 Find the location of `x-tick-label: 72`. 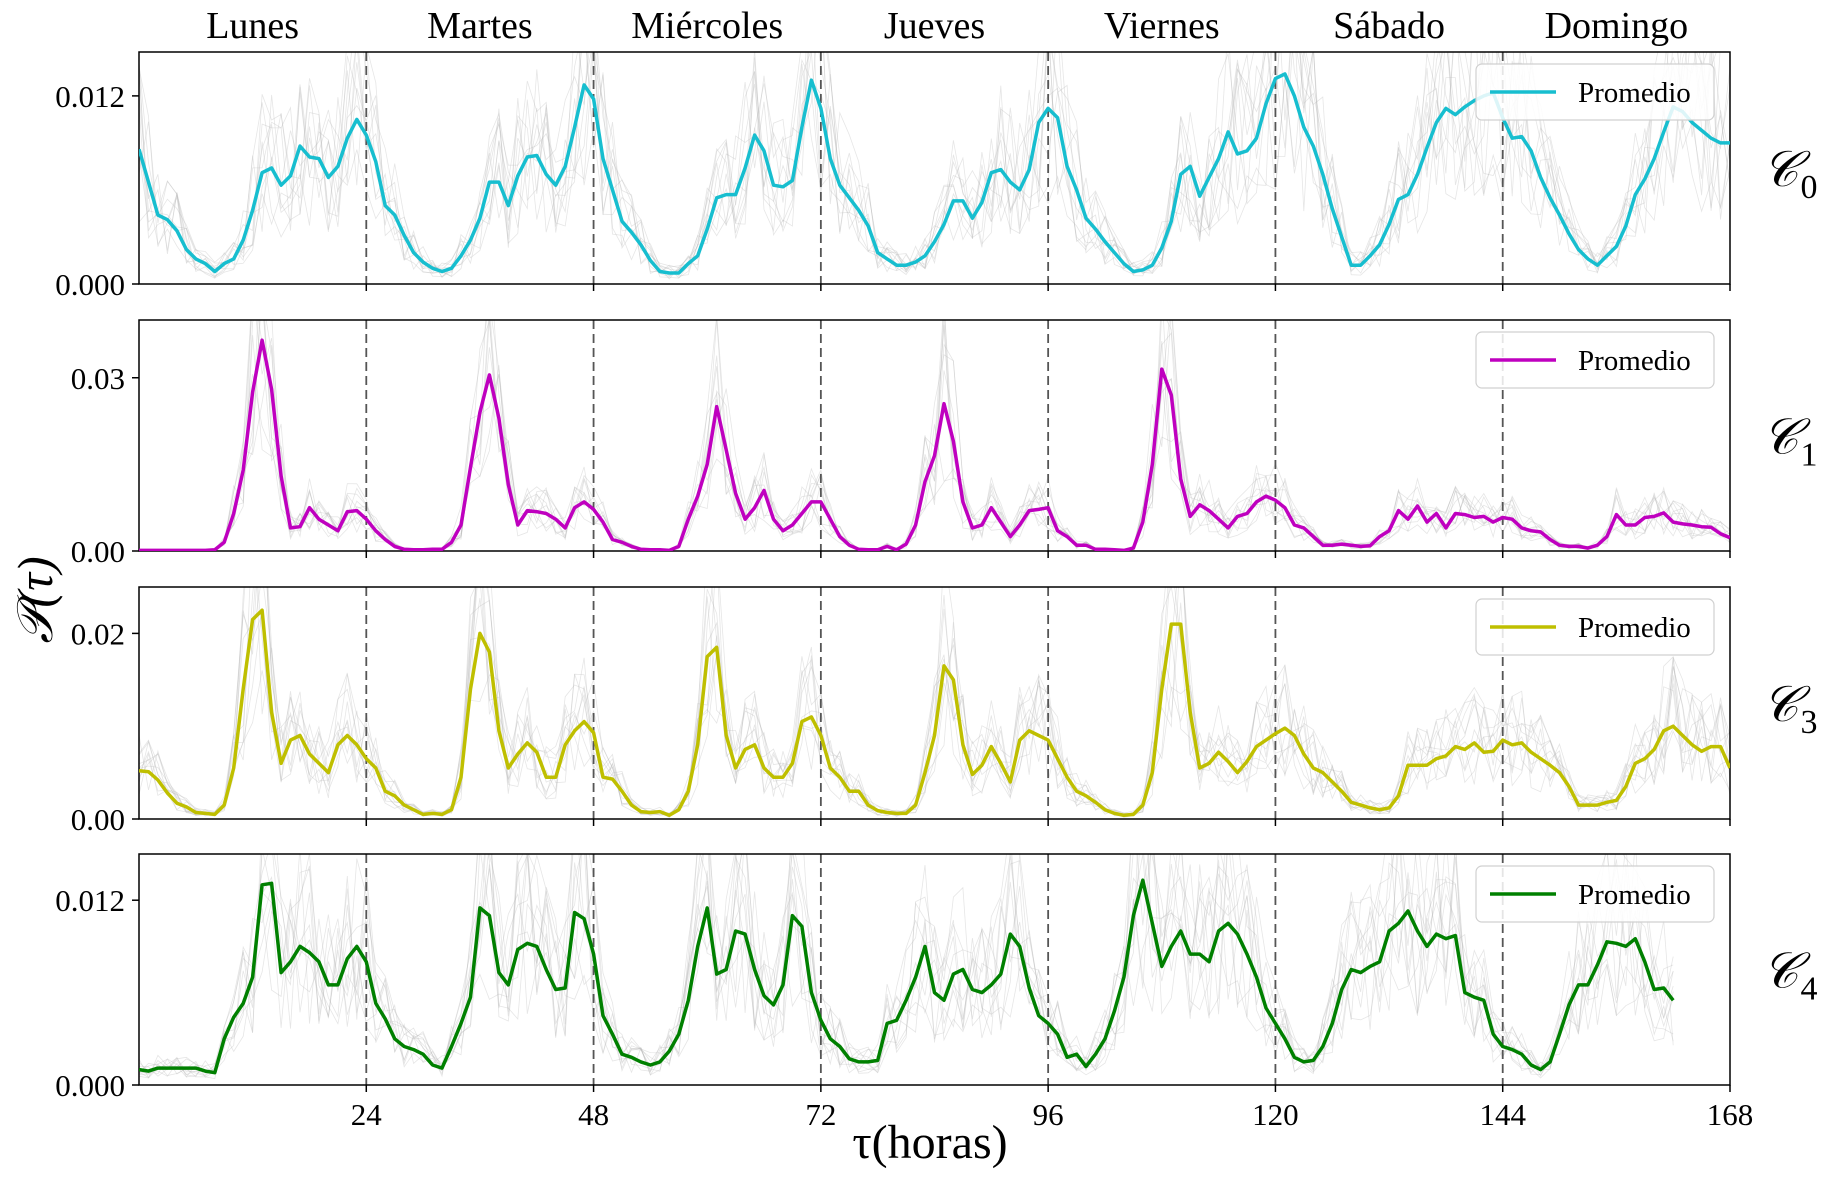

x-tick-label: 72 is located at coordinates (820, 1114).